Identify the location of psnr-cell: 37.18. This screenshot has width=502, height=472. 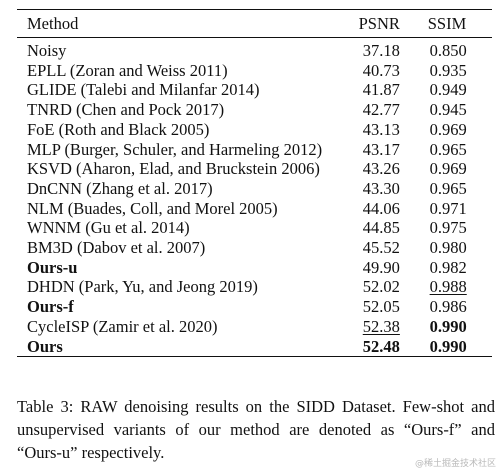
(396, 49).